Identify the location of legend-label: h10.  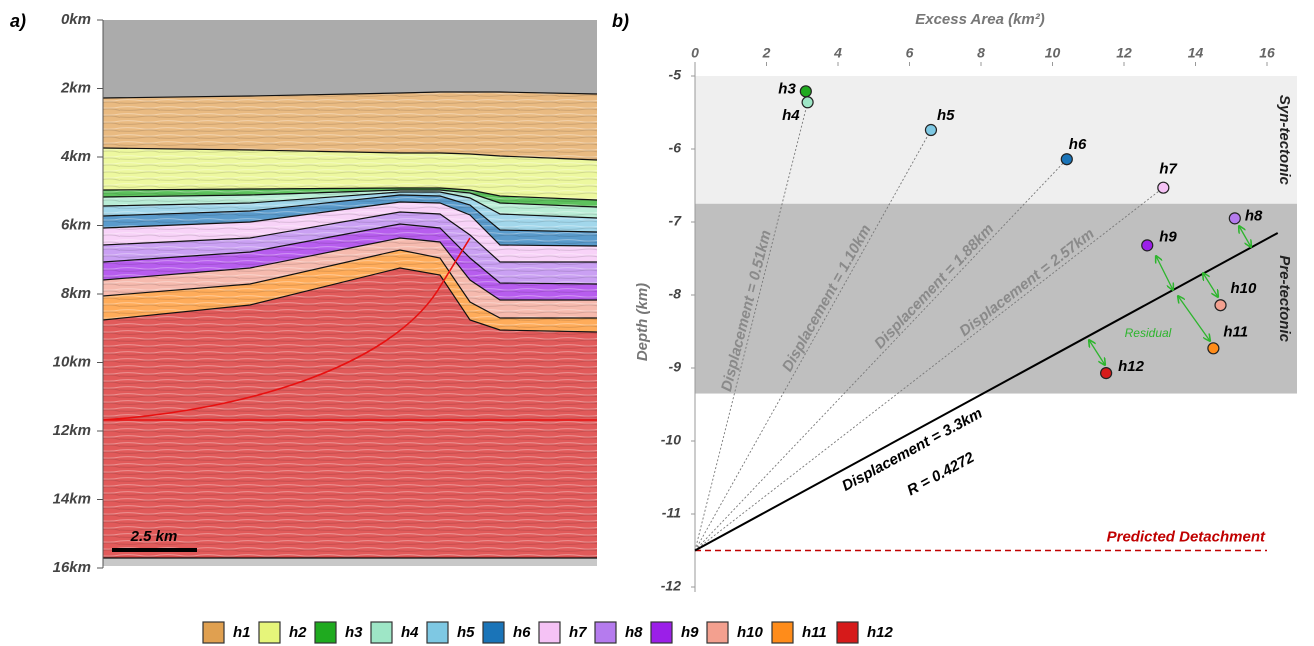
(750, 632).